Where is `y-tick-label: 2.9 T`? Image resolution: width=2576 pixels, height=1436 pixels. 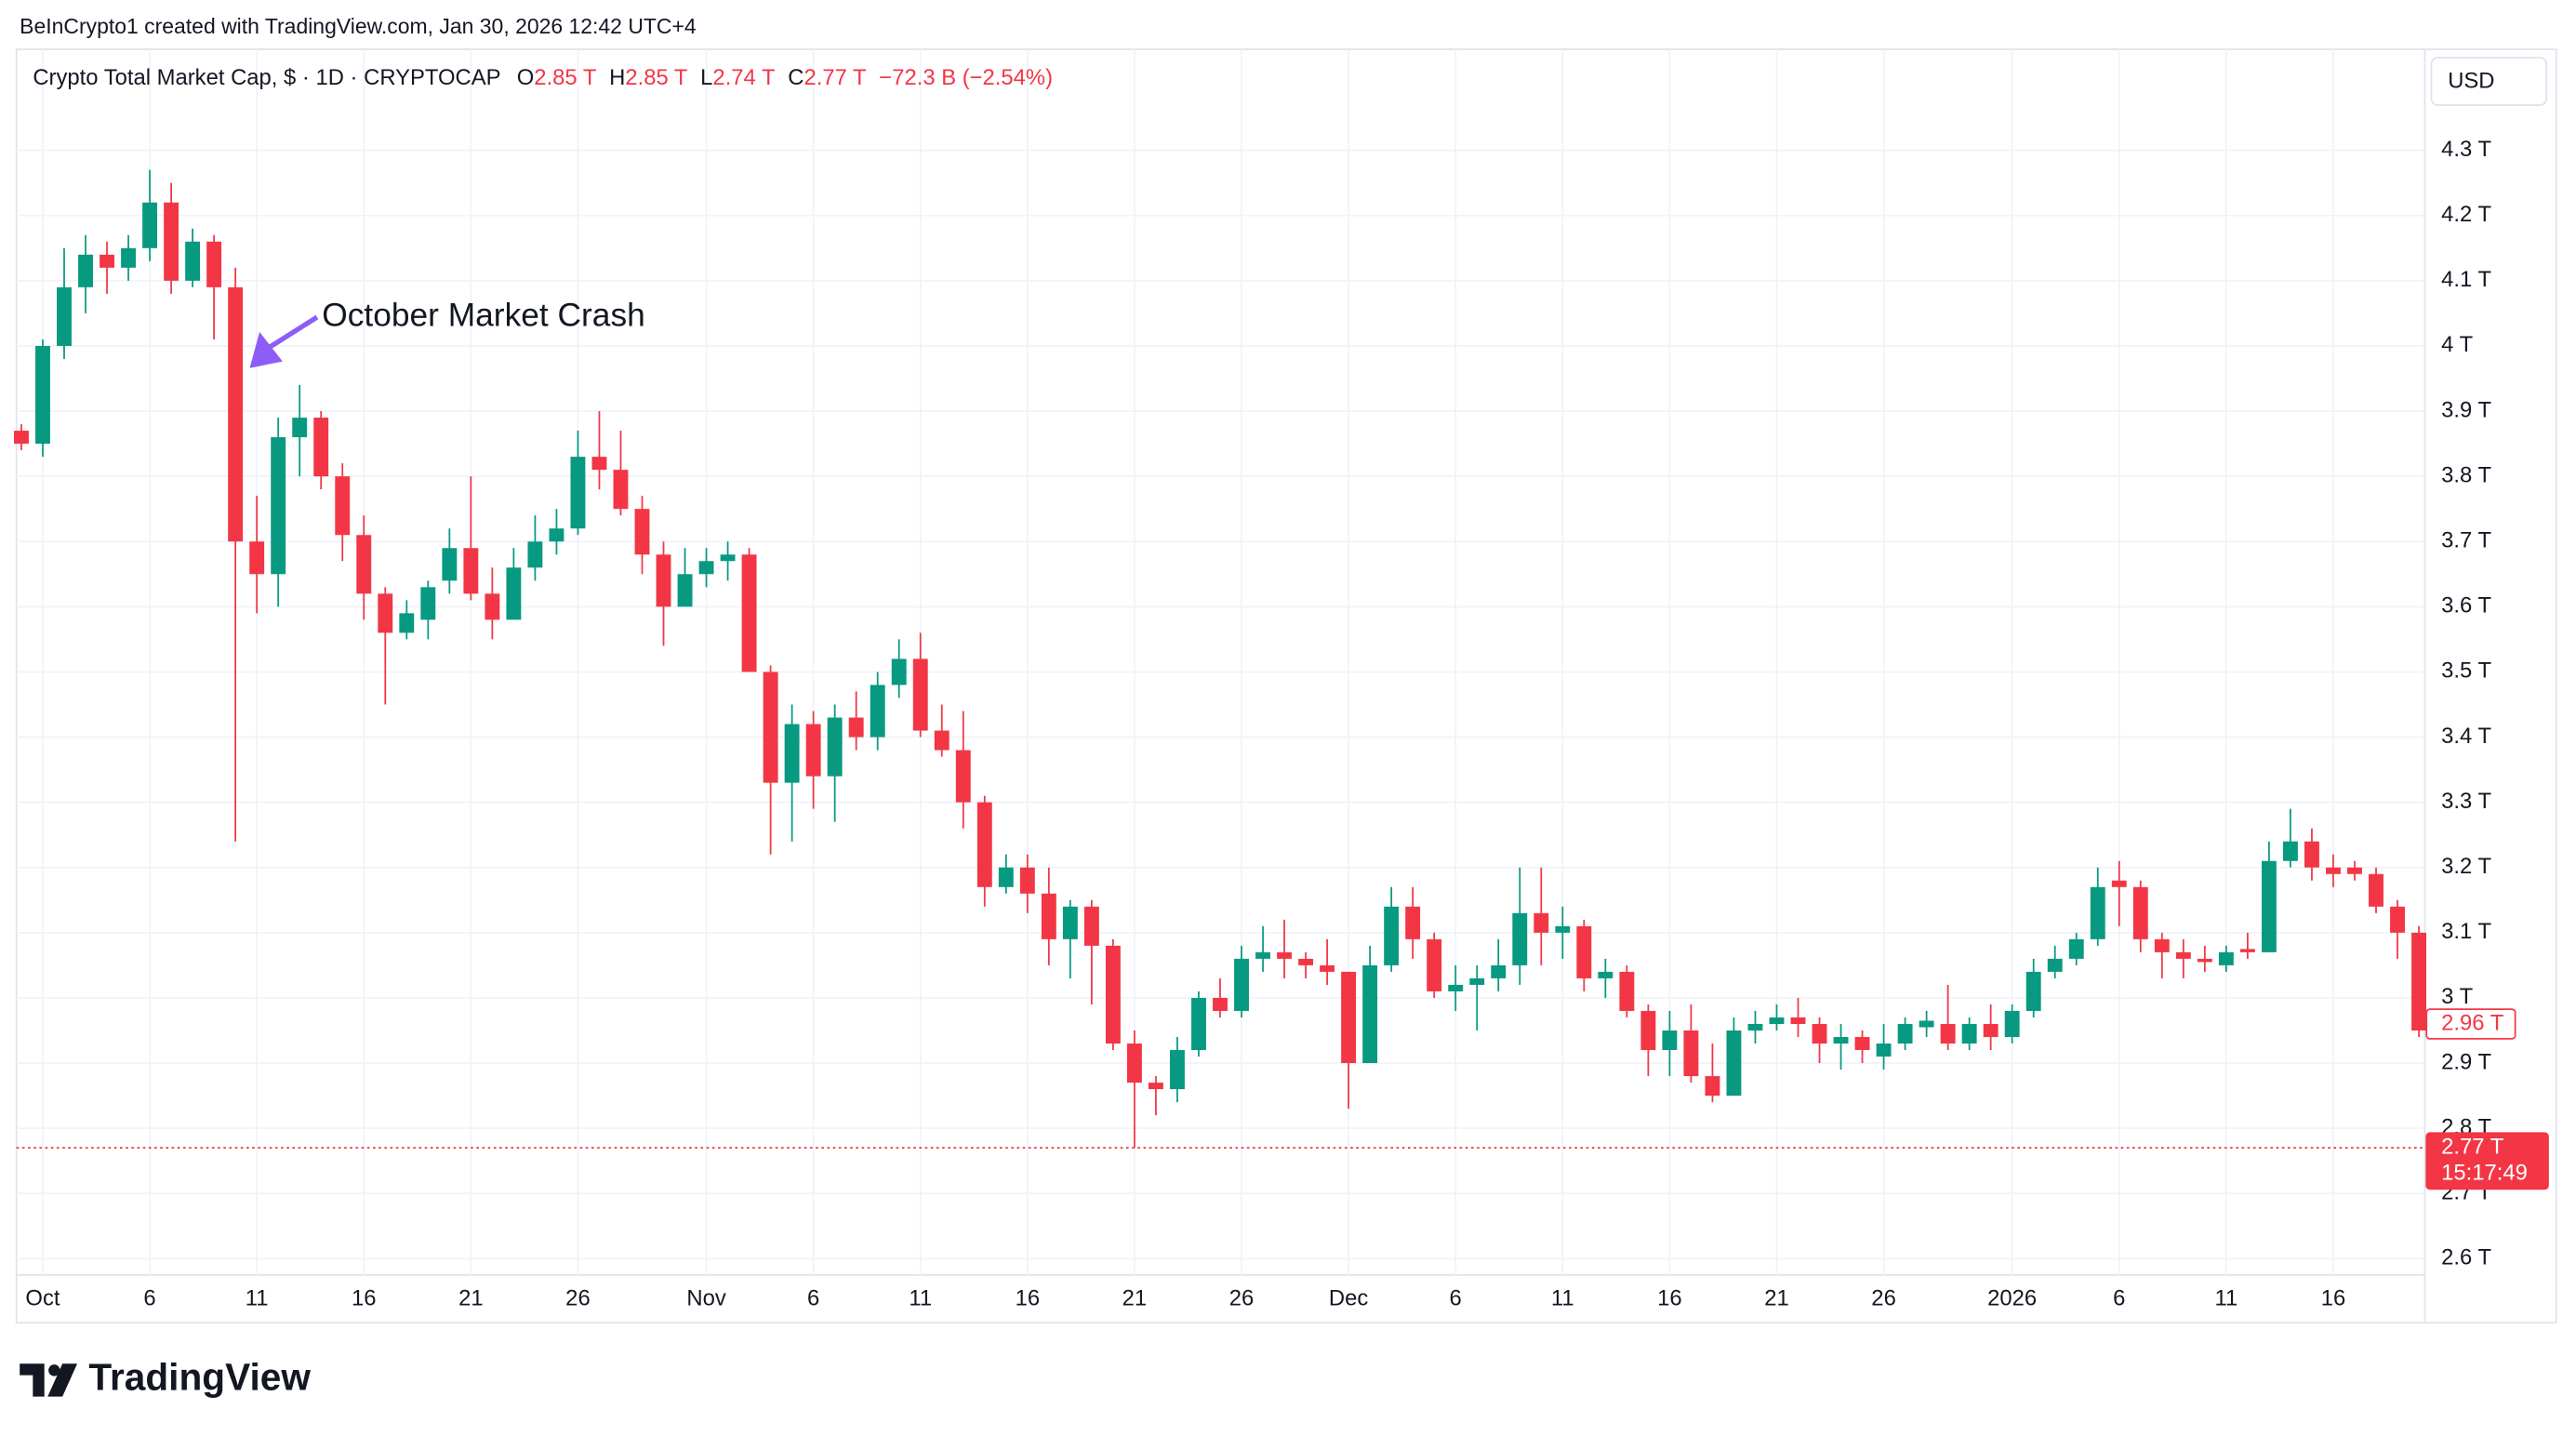
y-tick-label: 2.9 T is located at coordinates (2466, 1061).